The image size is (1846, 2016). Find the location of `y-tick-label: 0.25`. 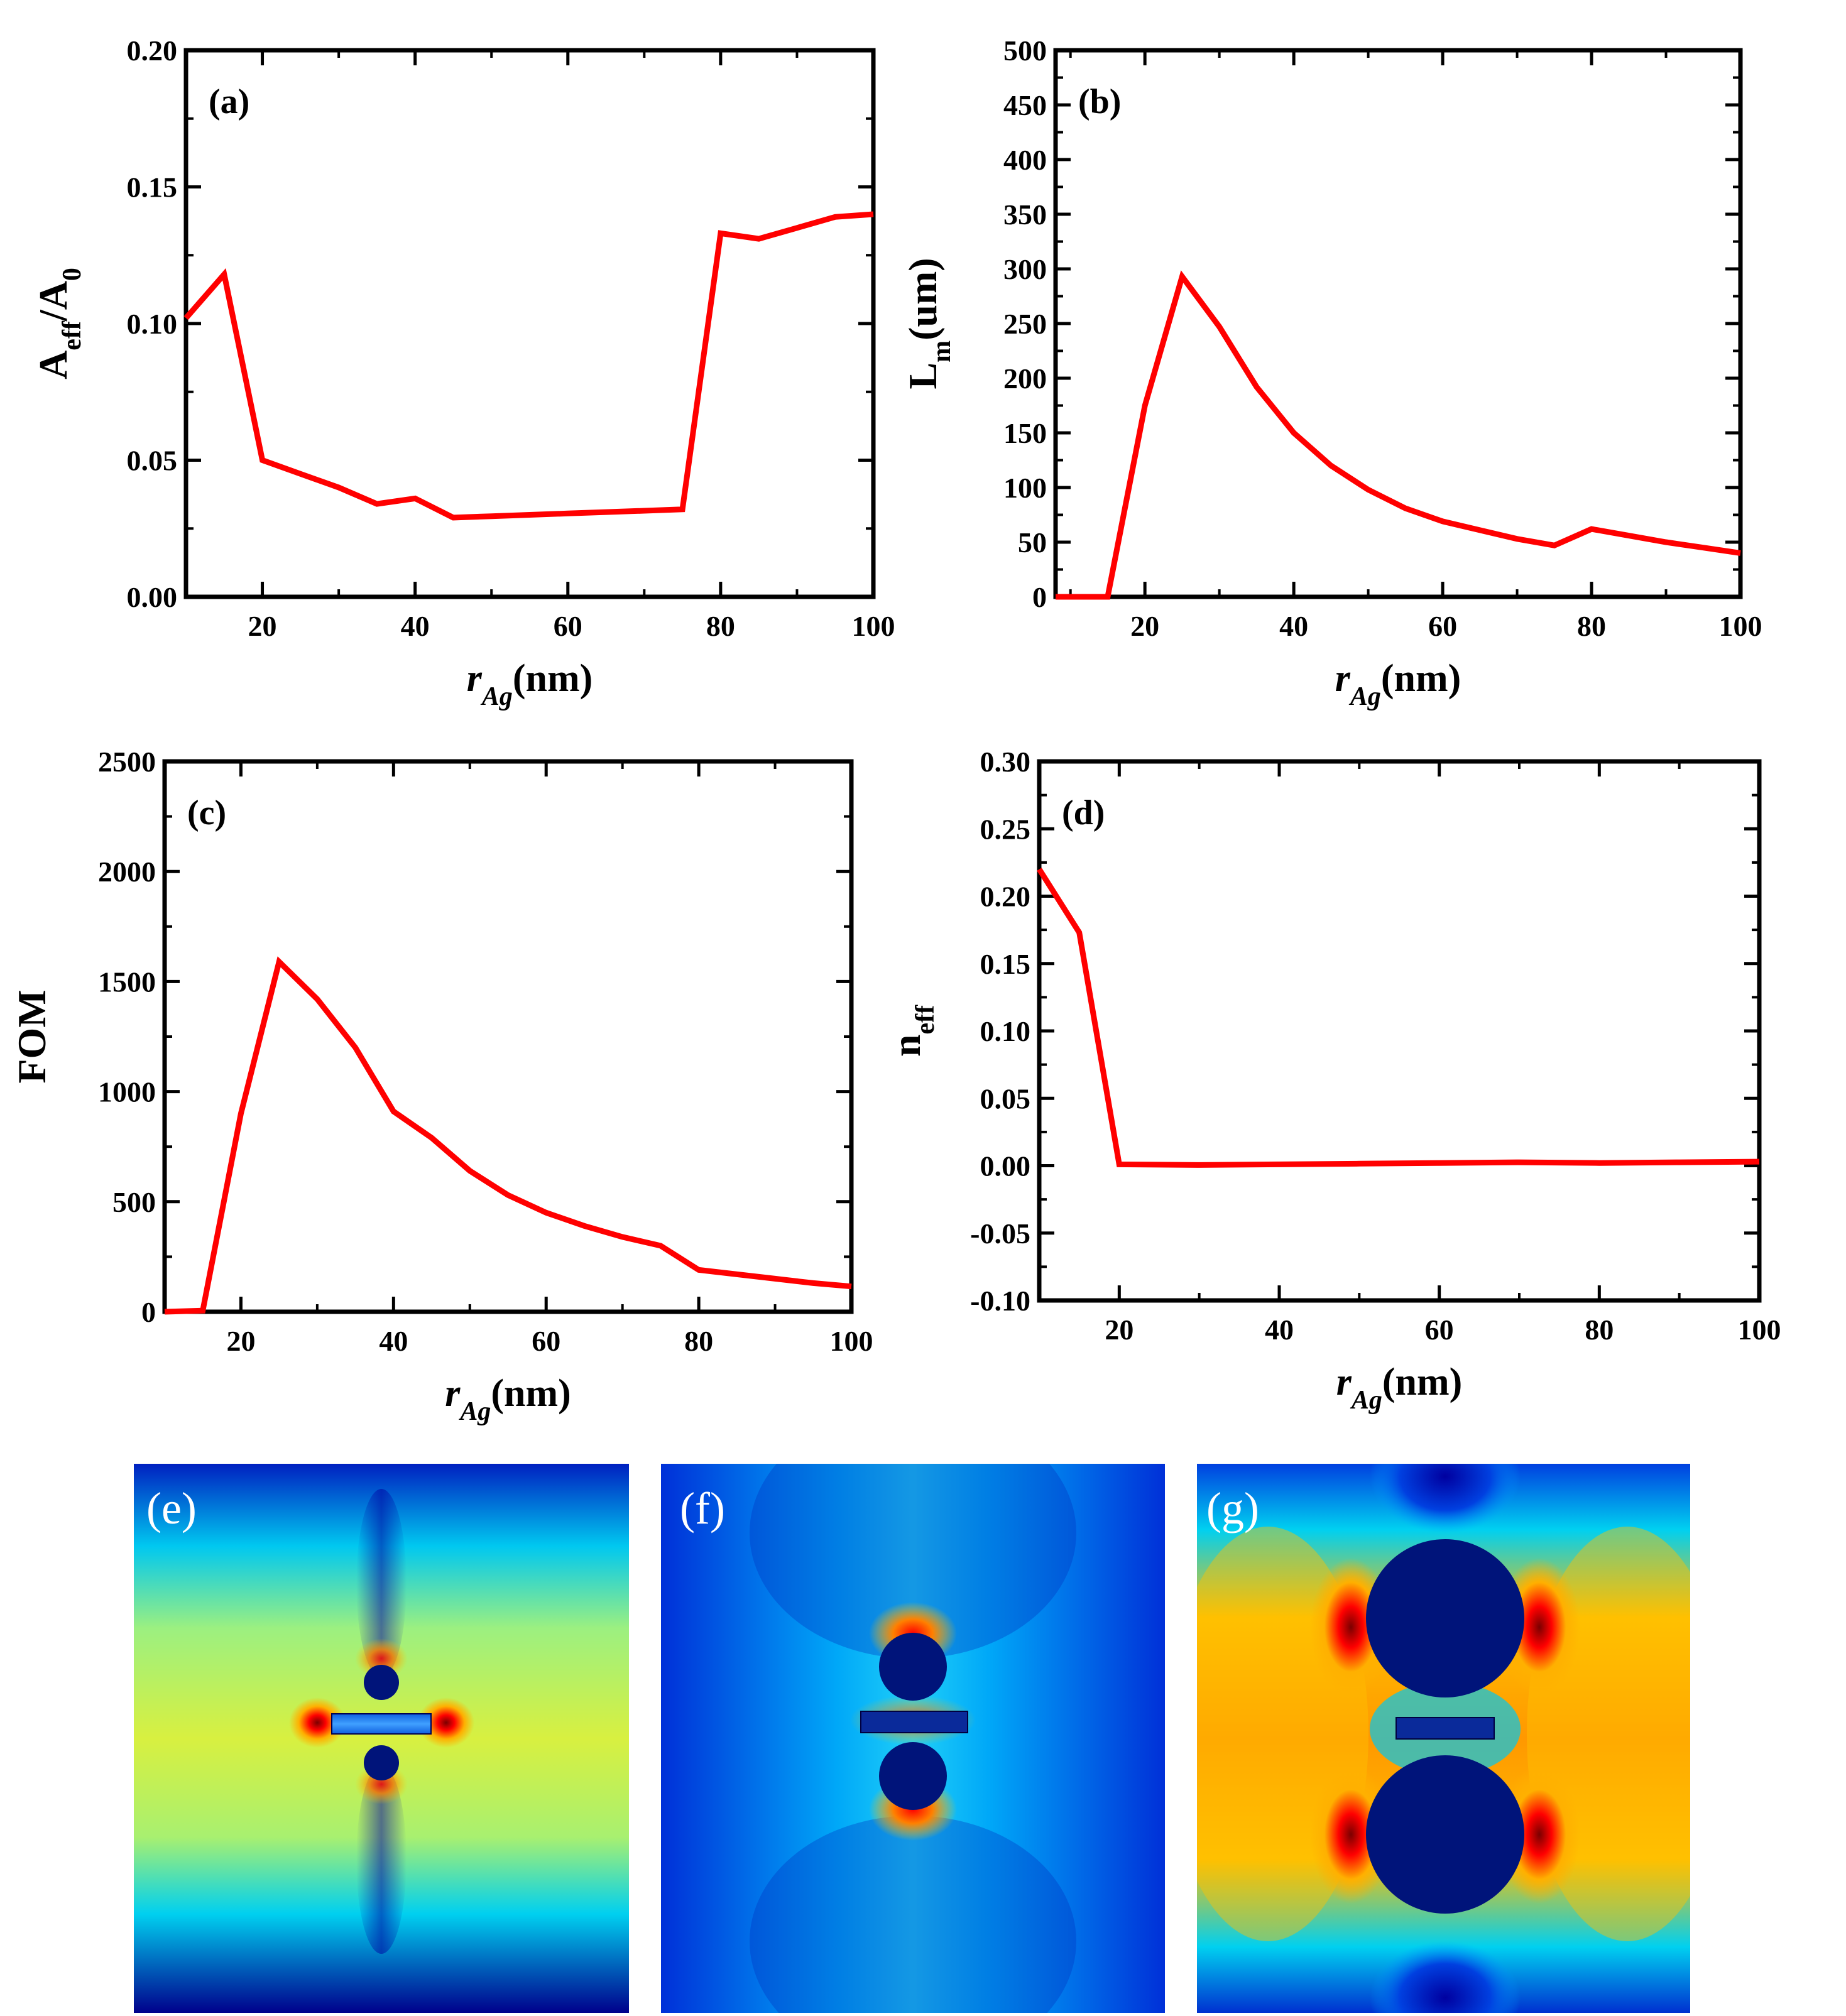

y-tick-label: 0.25 is located at coordinates (1005, 829).